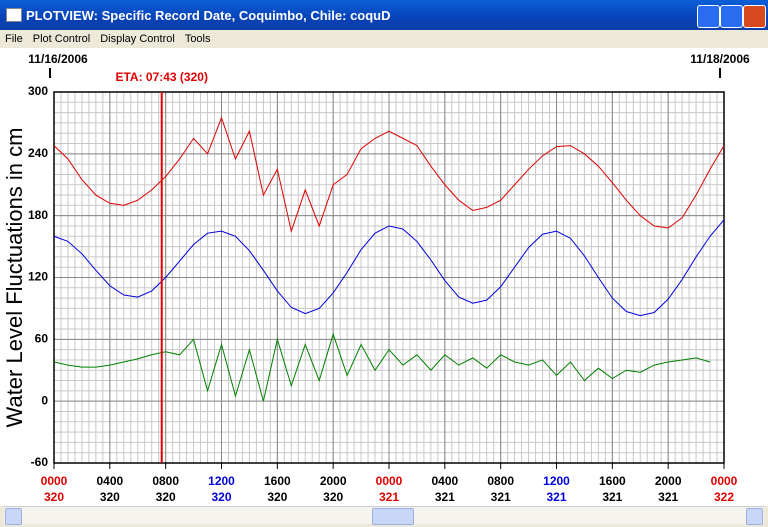 Image resolution: width=768 pixels, height=527 pixels. What do you see at coordinates (384, 39) in the screenshot?
I see `menu-bar: File Plot Control Display Control Tools` at bounding box center [384, 39].